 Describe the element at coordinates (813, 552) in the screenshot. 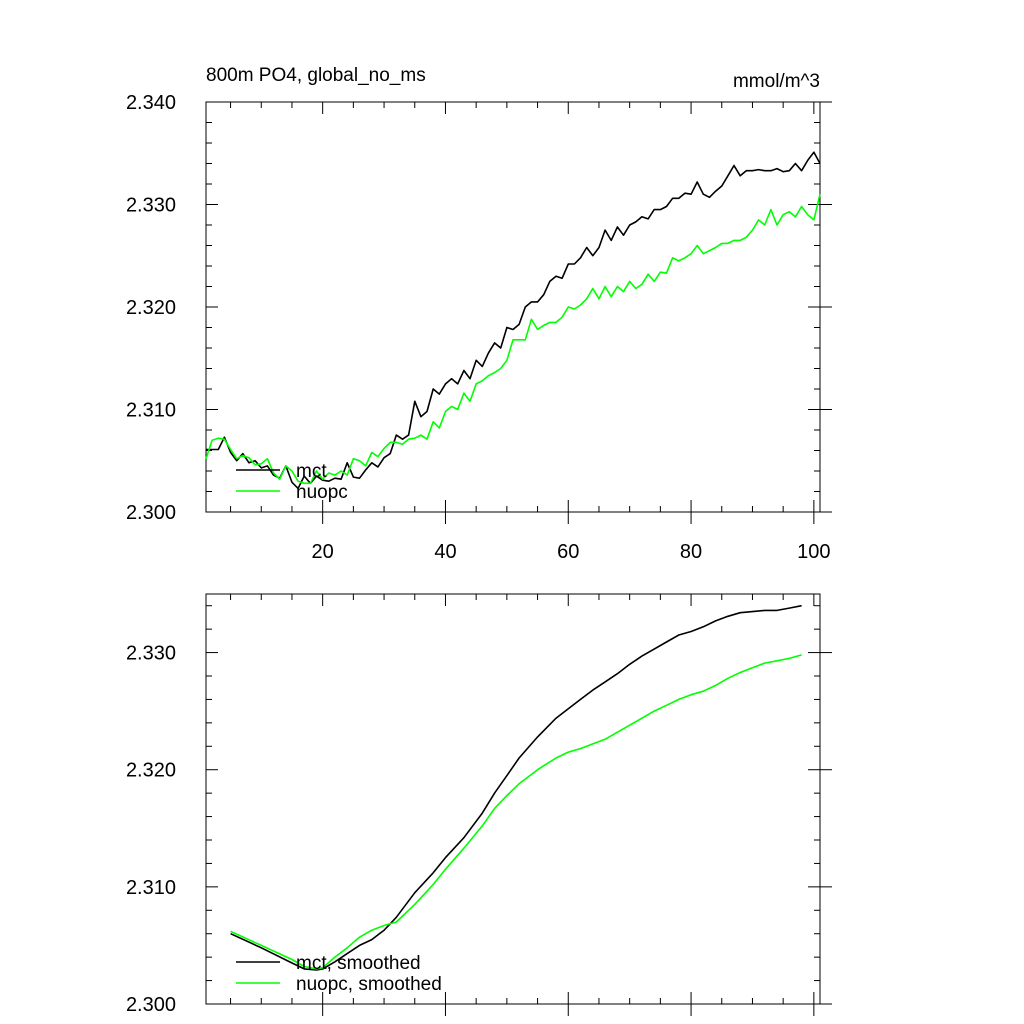

I see `x-tick-label: 100` at that location.